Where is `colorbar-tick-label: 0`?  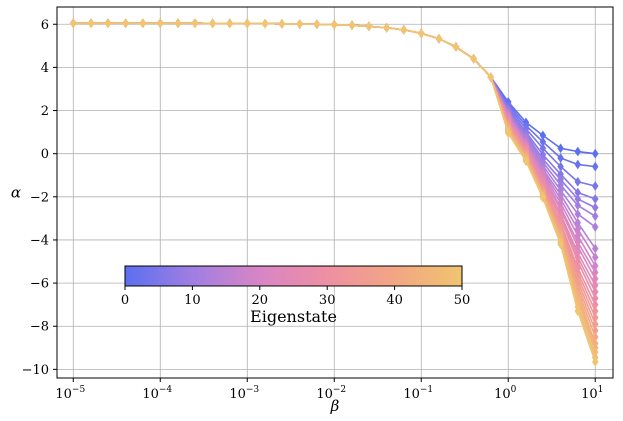
colorbar-tick-label: 0 is located at coordinates (125, 300).